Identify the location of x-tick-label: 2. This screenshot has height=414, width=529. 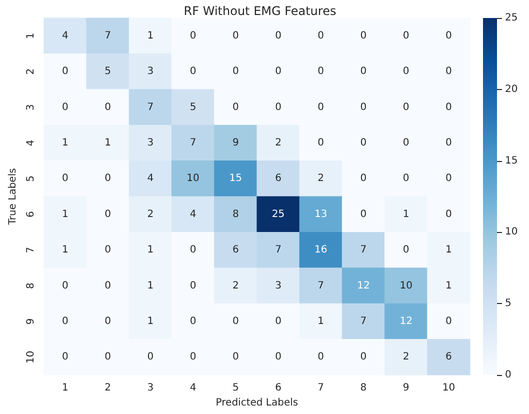
(108, 388).